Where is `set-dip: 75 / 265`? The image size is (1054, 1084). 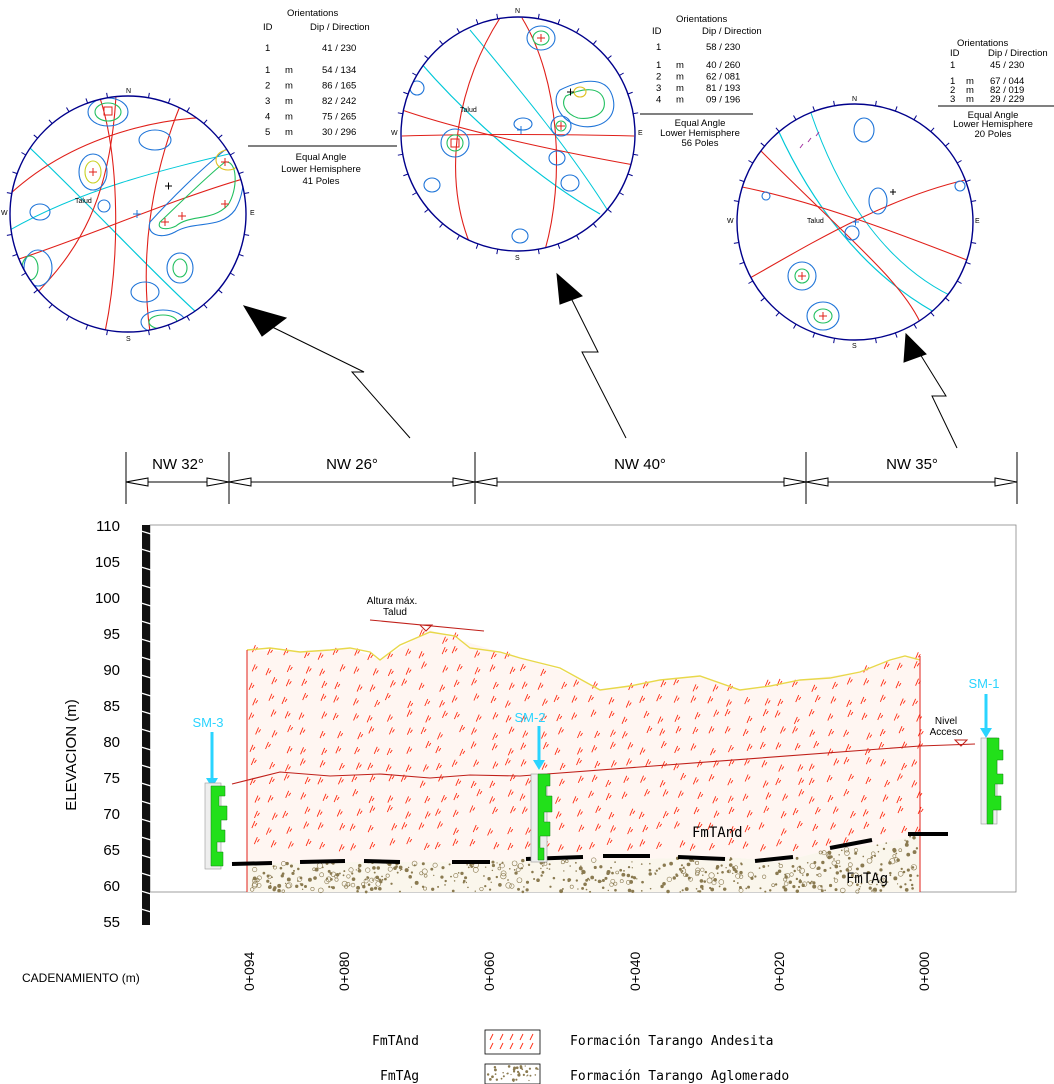 set-dip: 75 / 265 is located at coordinates (339, 117).